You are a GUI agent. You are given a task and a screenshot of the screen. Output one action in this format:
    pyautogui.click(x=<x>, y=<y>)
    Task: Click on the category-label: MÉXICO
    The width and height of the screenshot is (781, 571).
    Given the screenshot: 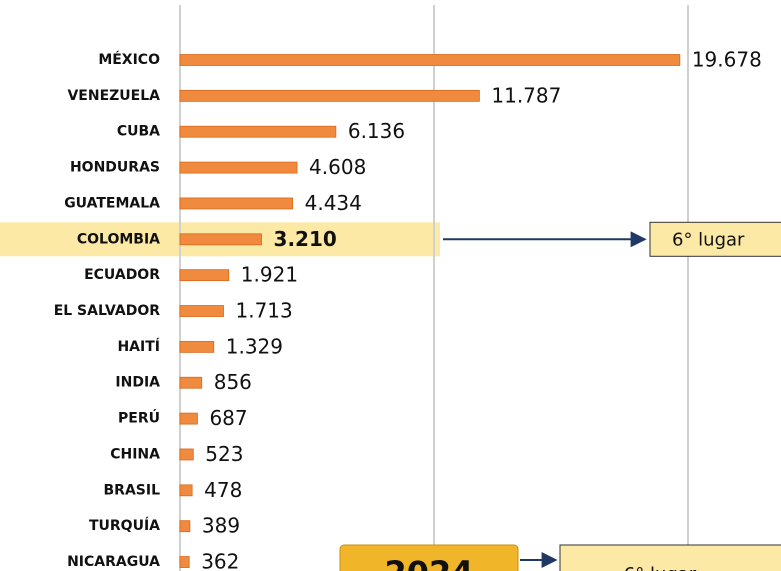 What is the action you would take?
    pyautogui.click(x=129, y=59)
    